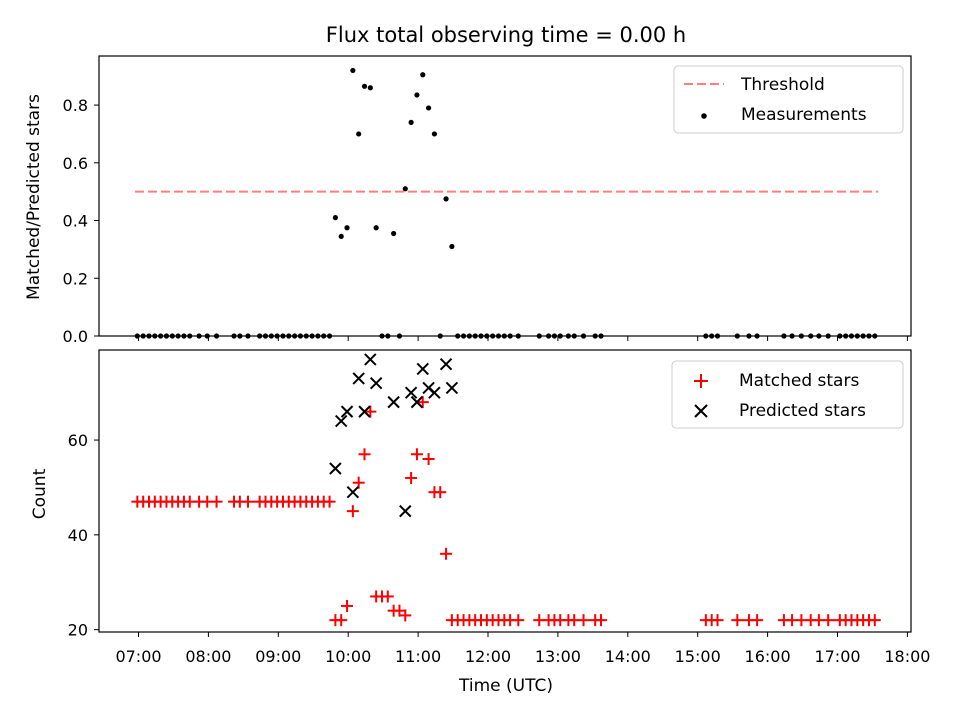 The height and width of the screenshot is (720, 960). Describe the element at coordinates (138, 656) in the screenshot. I see `x-tick-label: 07:00` at that location.